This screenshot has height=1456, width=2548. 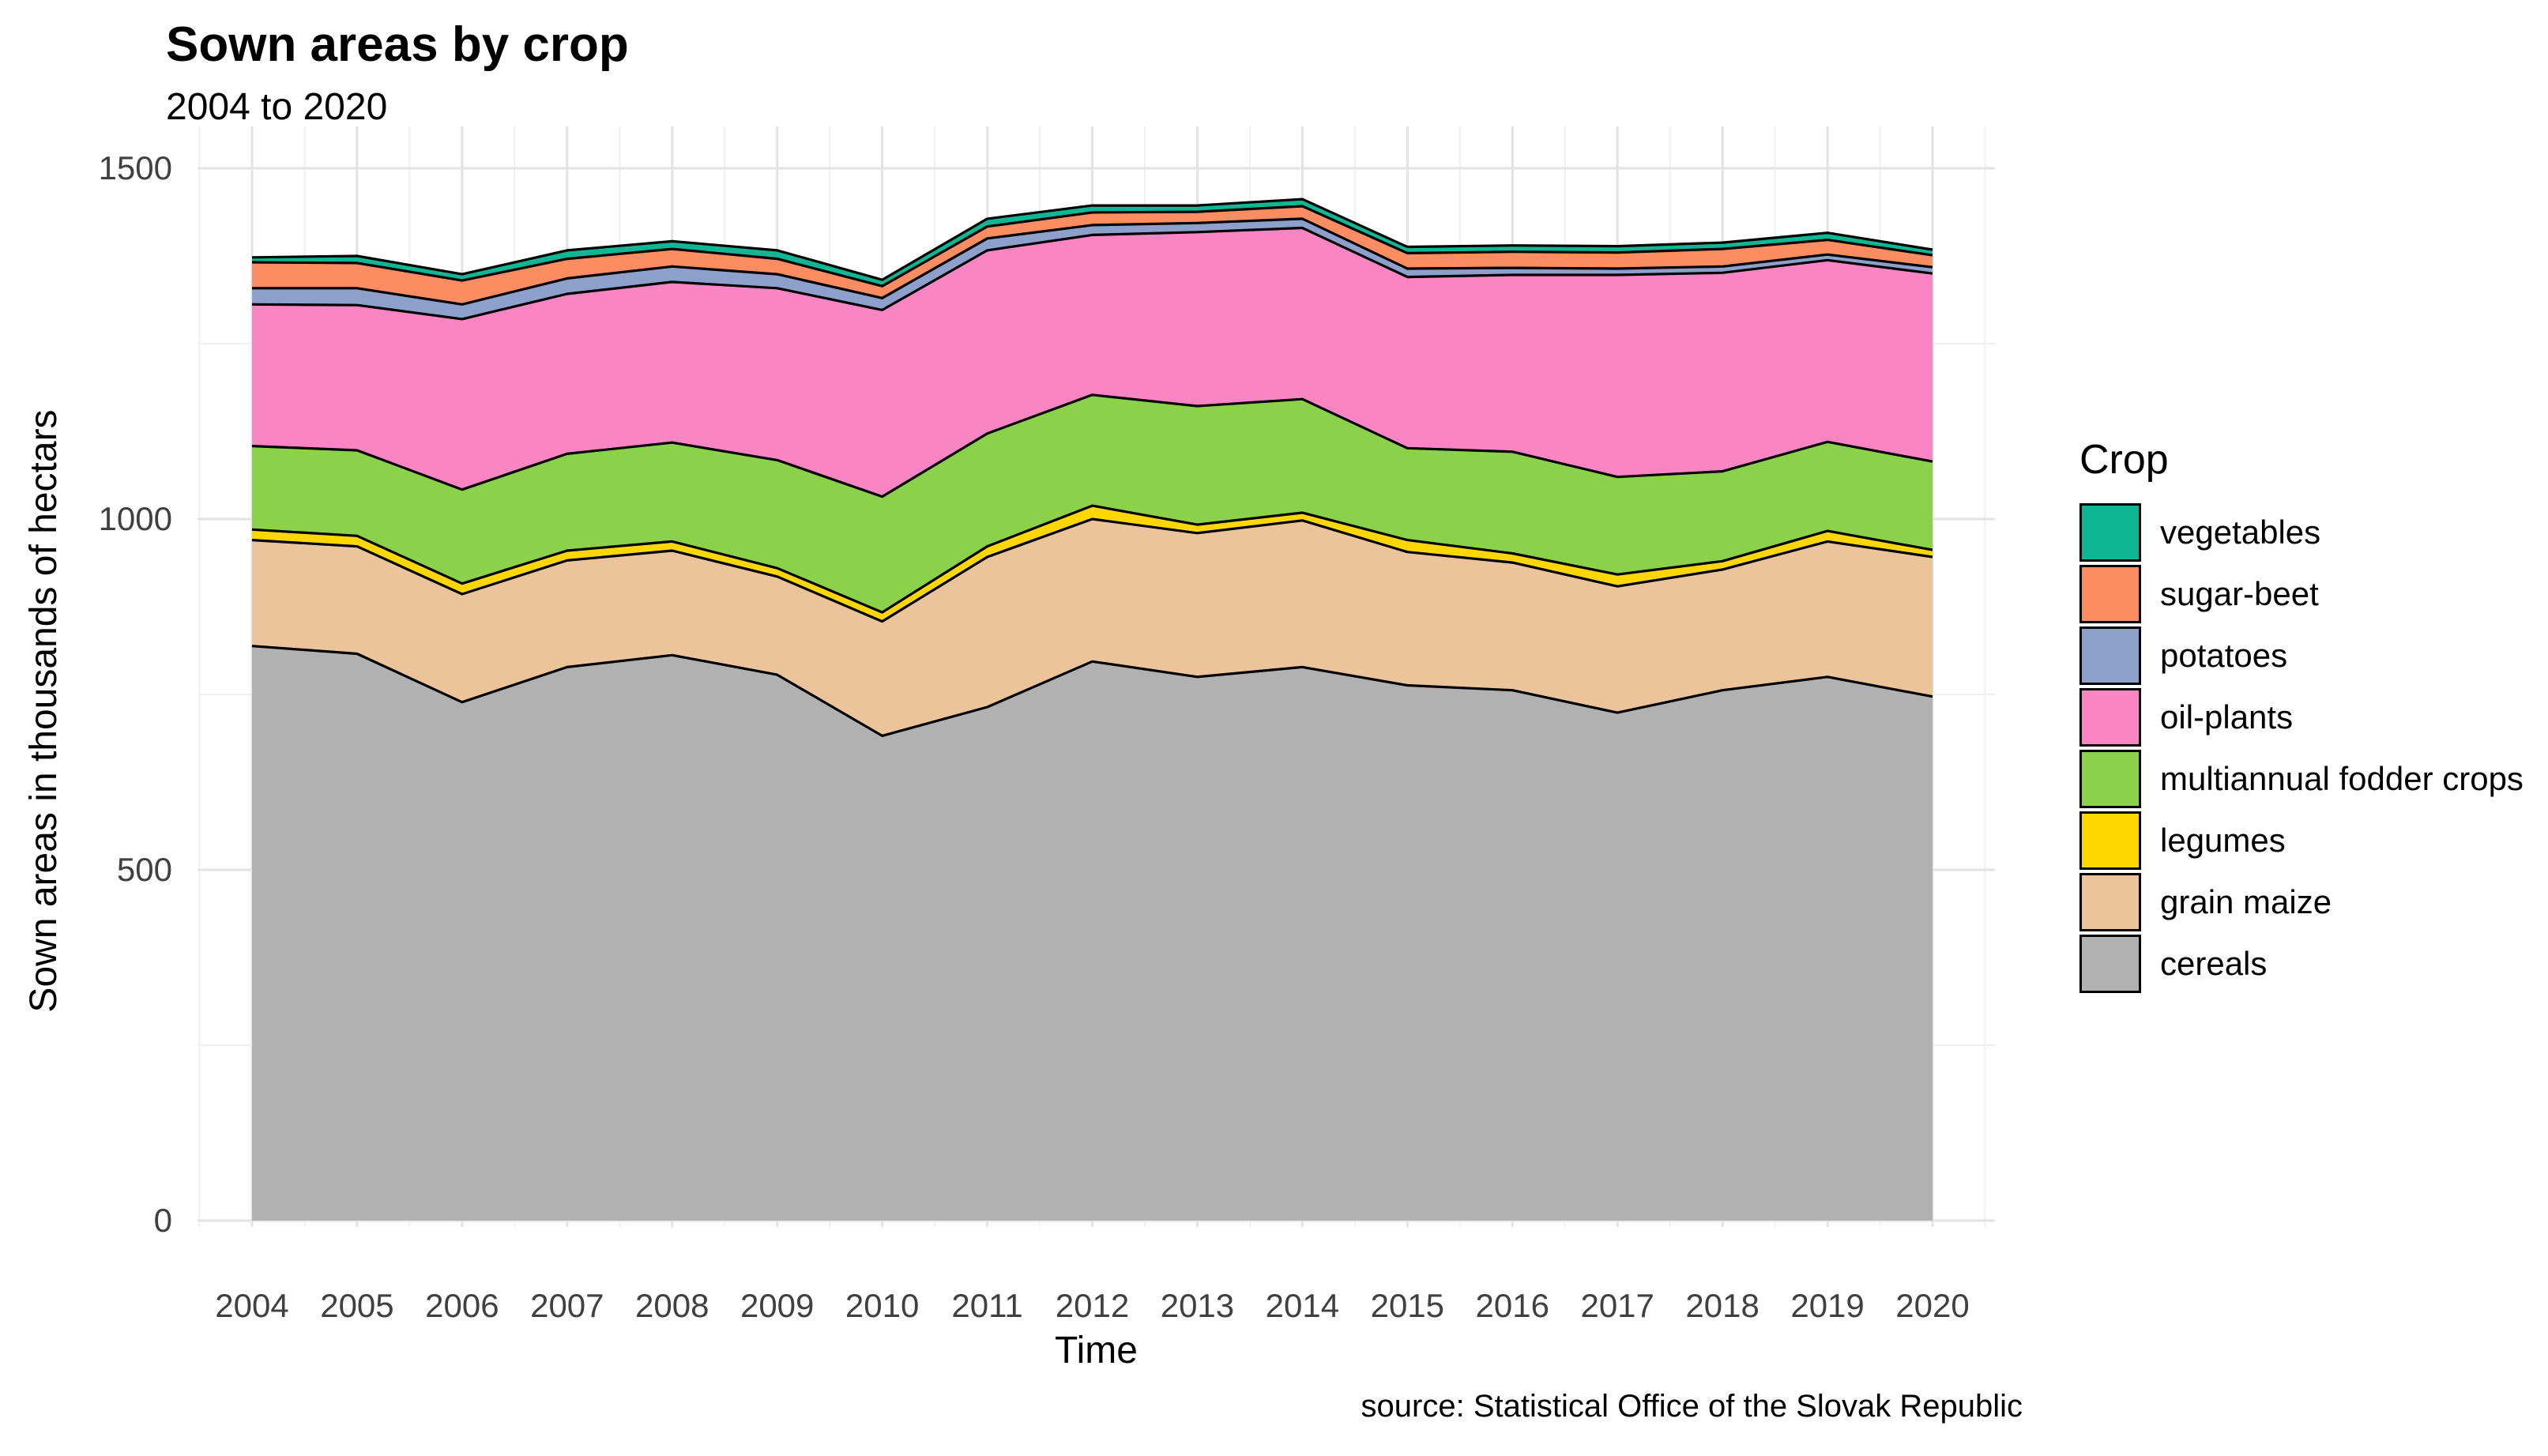 What do you see at coordinates (2302, 840) in the screenshot?
I see `legend-item-legumes: legumes` at bounding box center [2302, 840].